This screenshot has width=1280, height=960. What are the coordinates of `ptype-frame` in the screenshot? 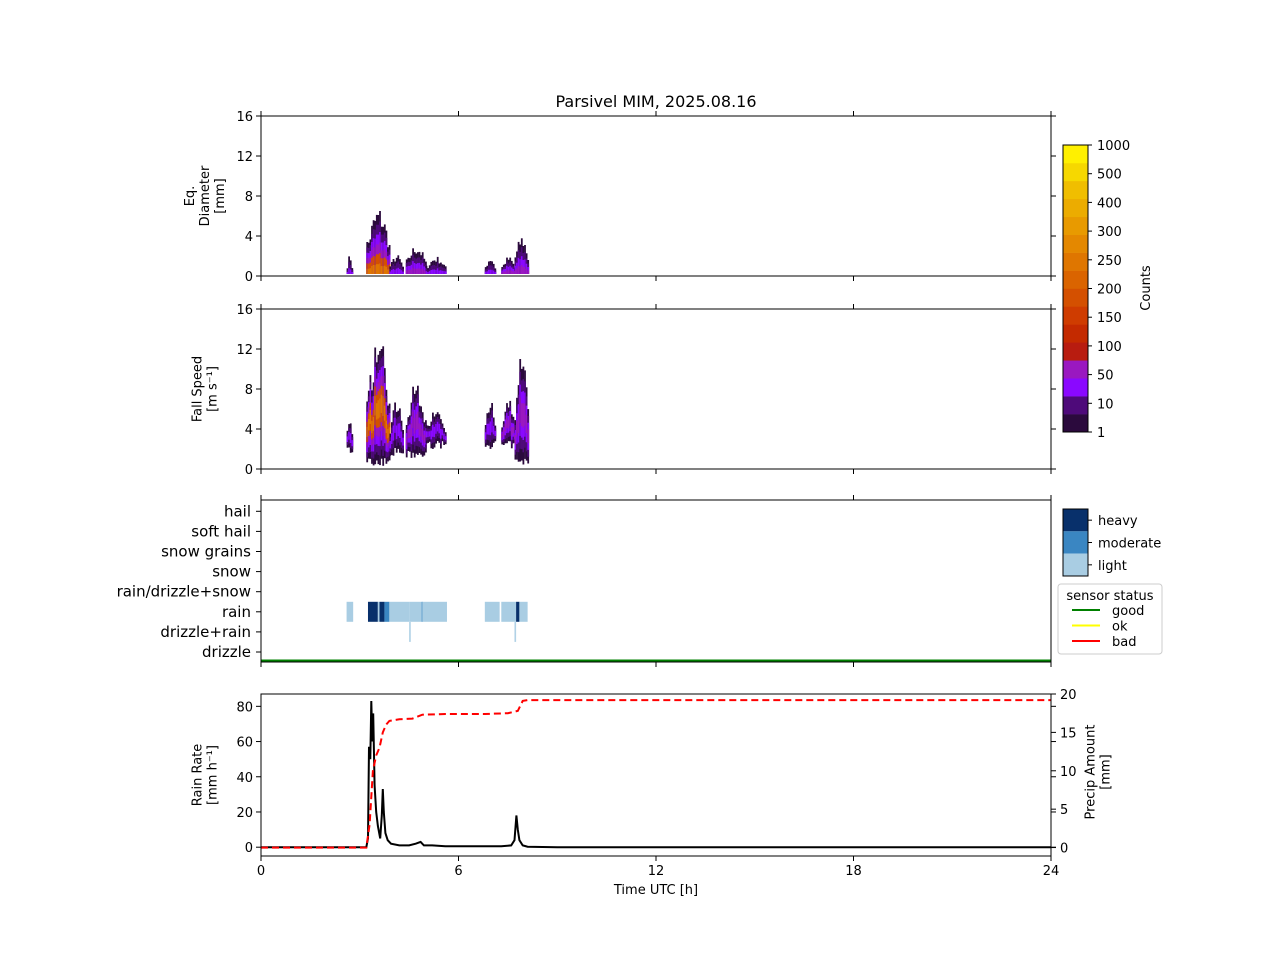 It's located at (656, 581).